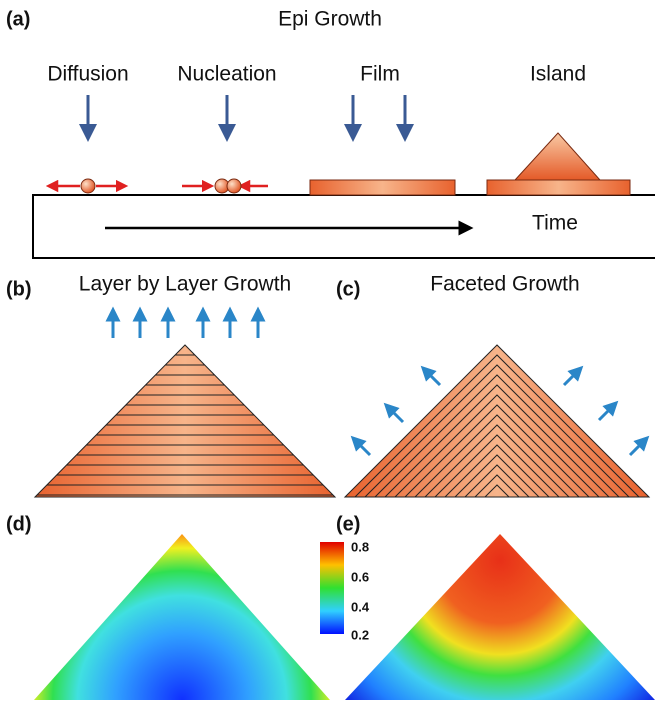 Image resolution: width=655 pixels, height=702 pixels. Describe the element at coordinates (246, 118) in the screenshot. I see `flux-arrows` at that location.